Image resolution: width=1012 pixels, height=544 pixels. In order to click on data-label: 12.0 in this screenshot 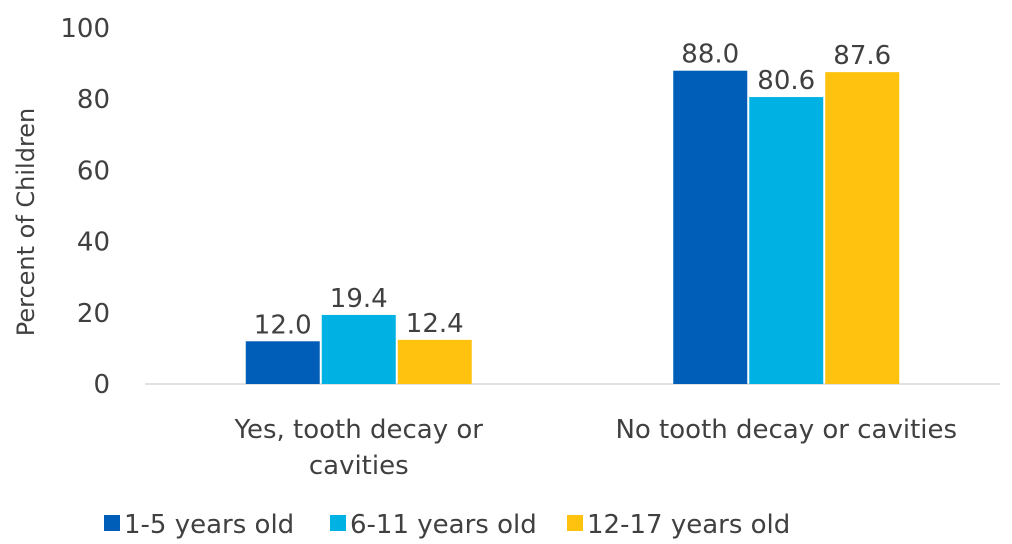, I will do `click(283, 325)`.